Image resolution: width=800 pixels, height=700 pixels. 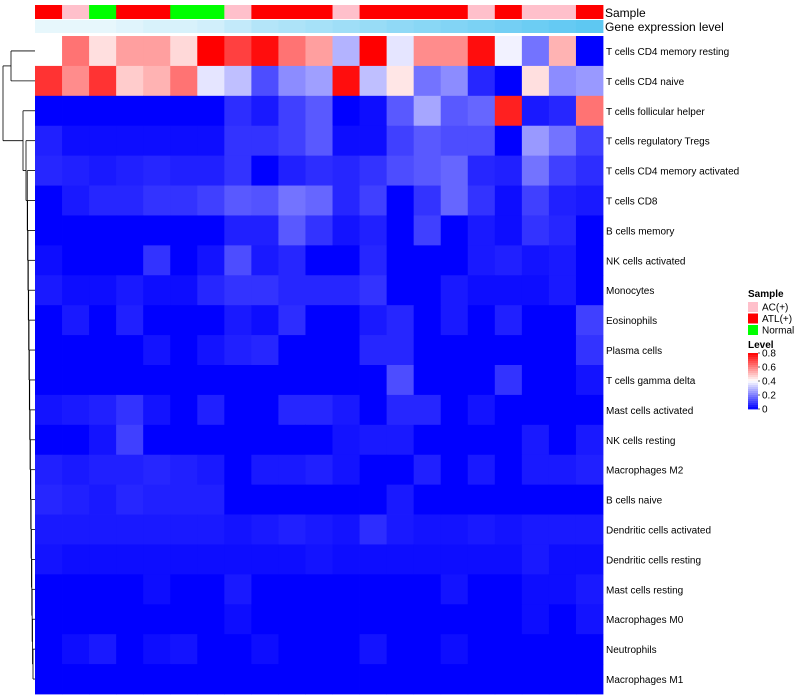 I want to click on legend-tick-label: 0, so click(x=765, y=410).